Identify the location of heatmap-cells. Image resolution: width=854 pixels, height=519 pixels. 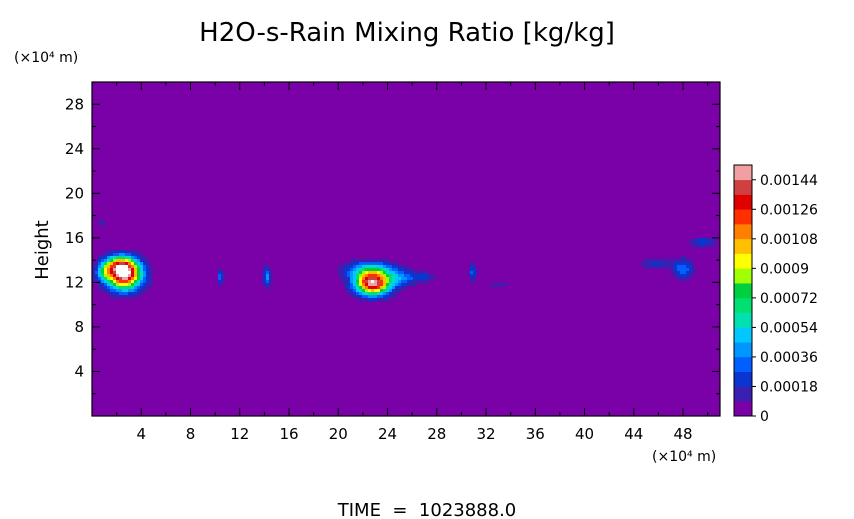
(404, 261).